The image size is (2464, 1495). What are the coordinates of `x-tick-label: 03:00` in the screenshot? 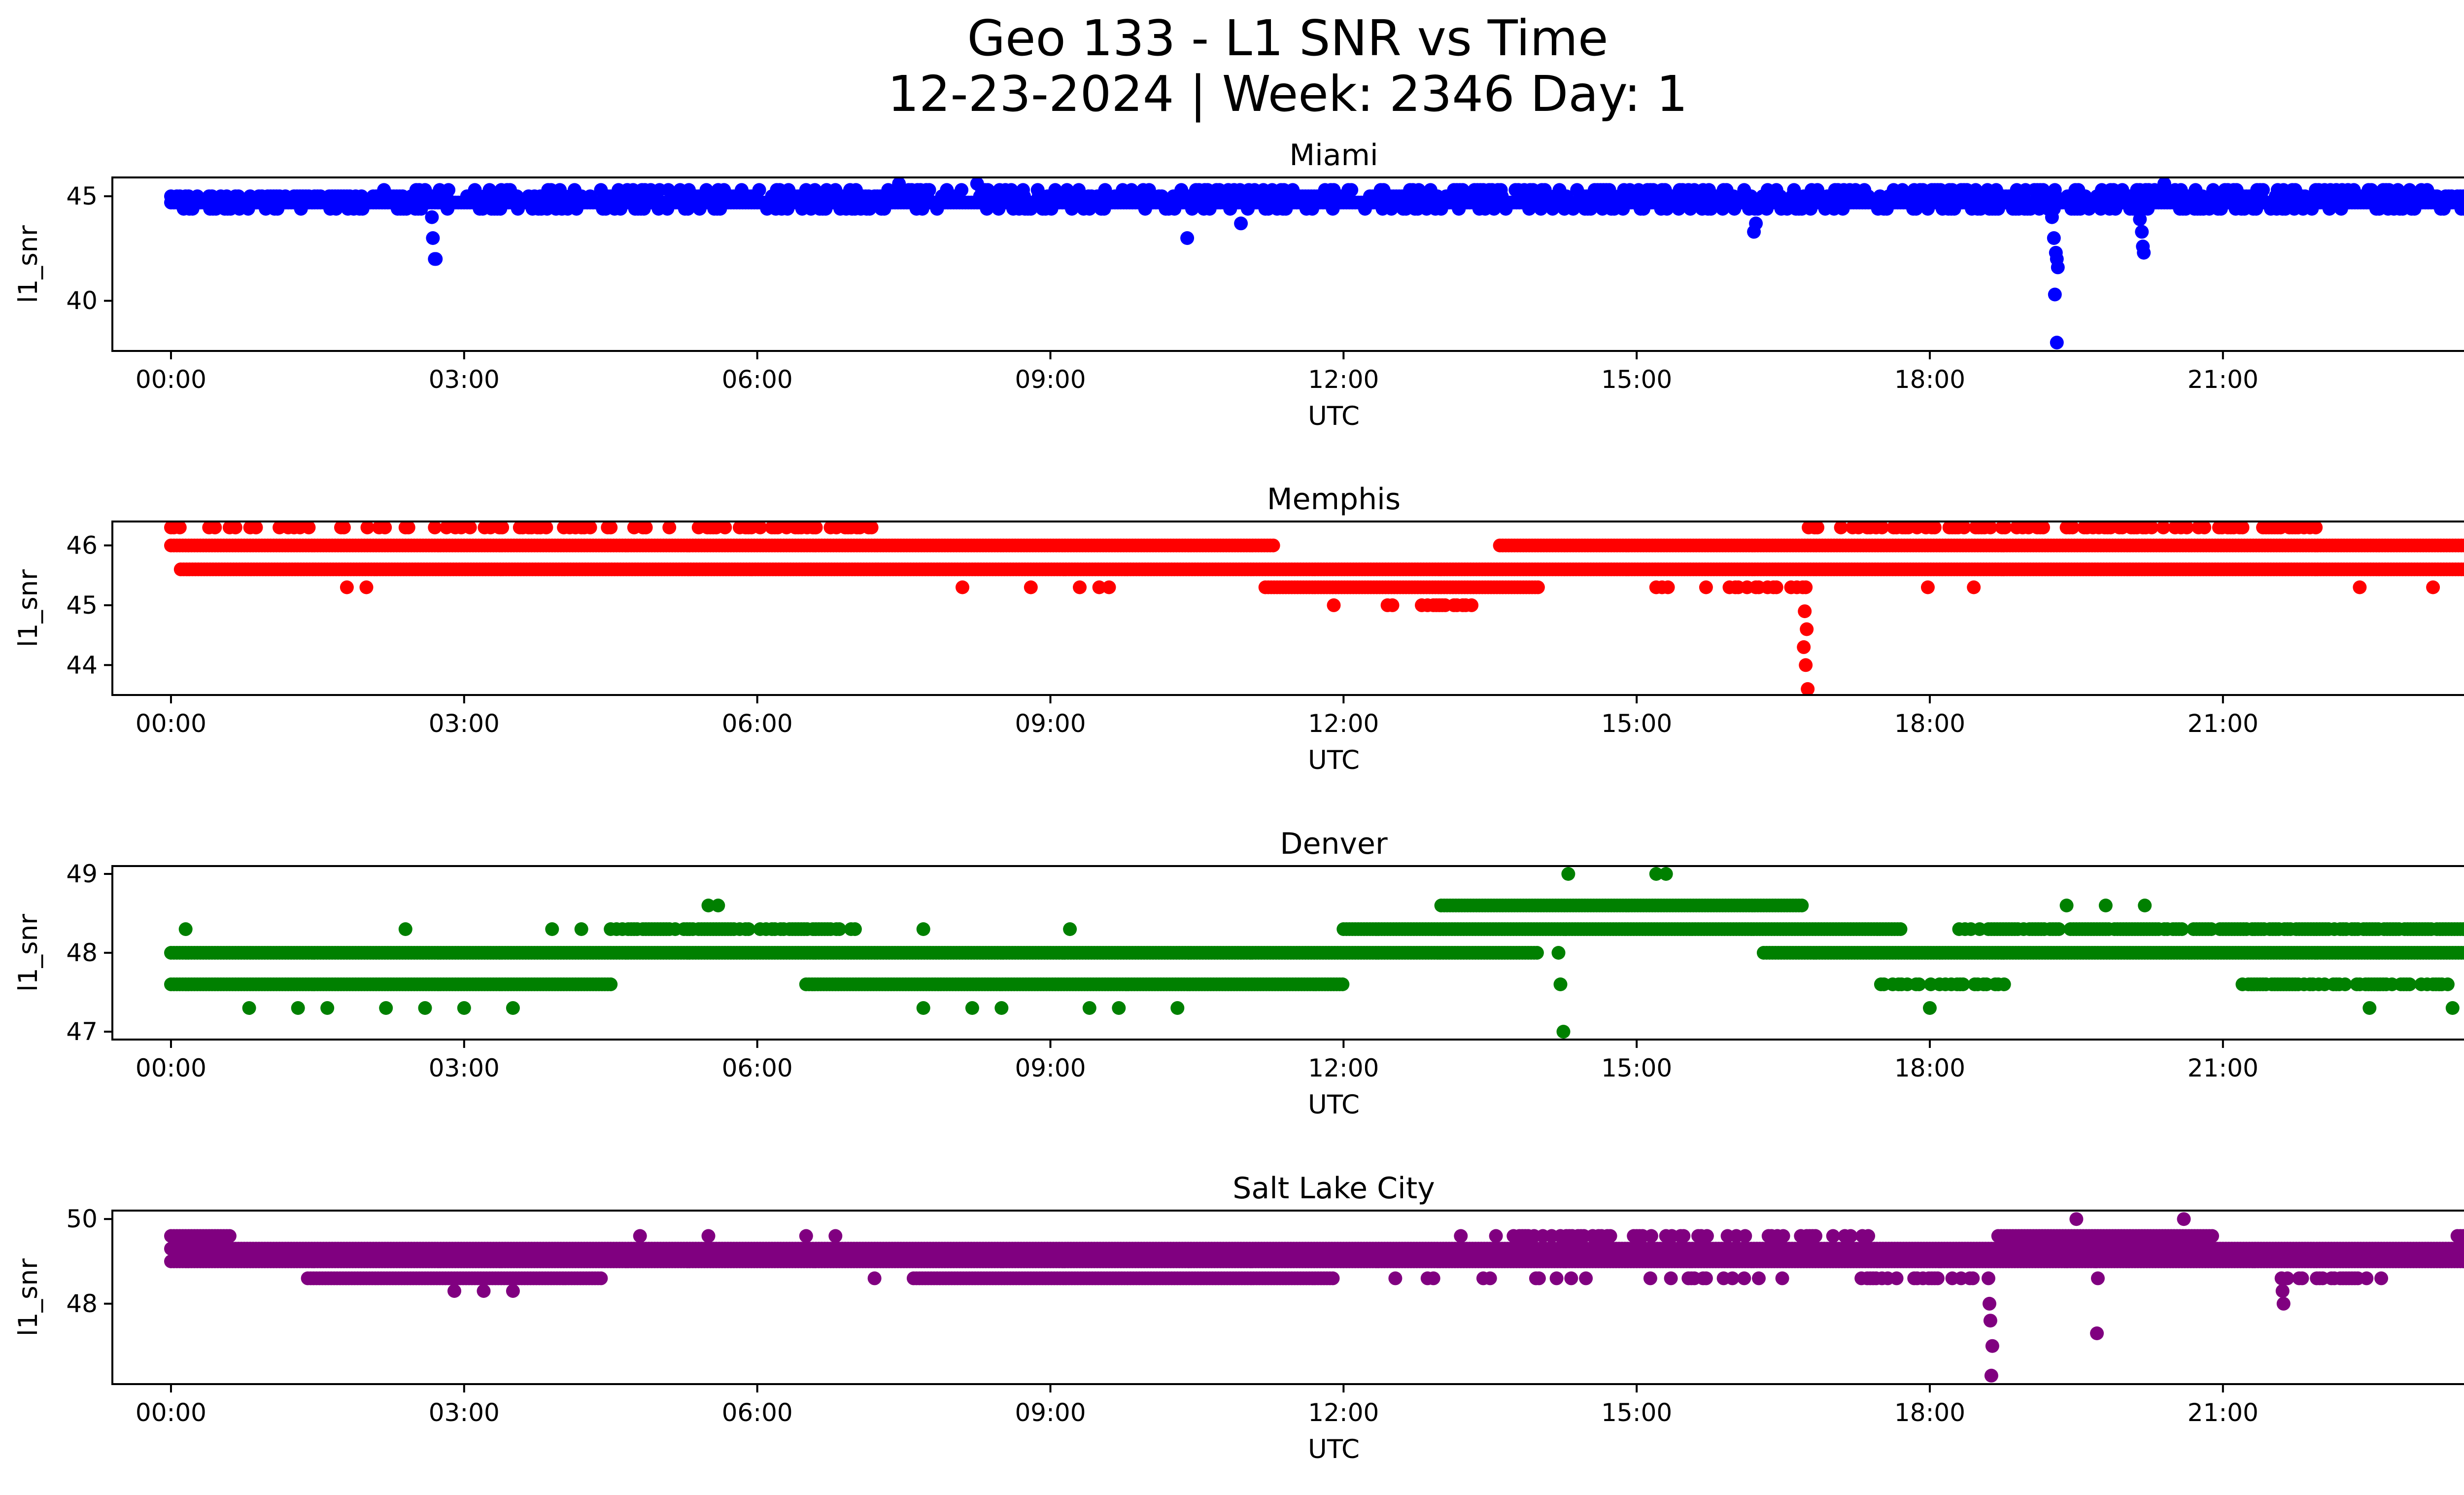 It's located at (464, 723).